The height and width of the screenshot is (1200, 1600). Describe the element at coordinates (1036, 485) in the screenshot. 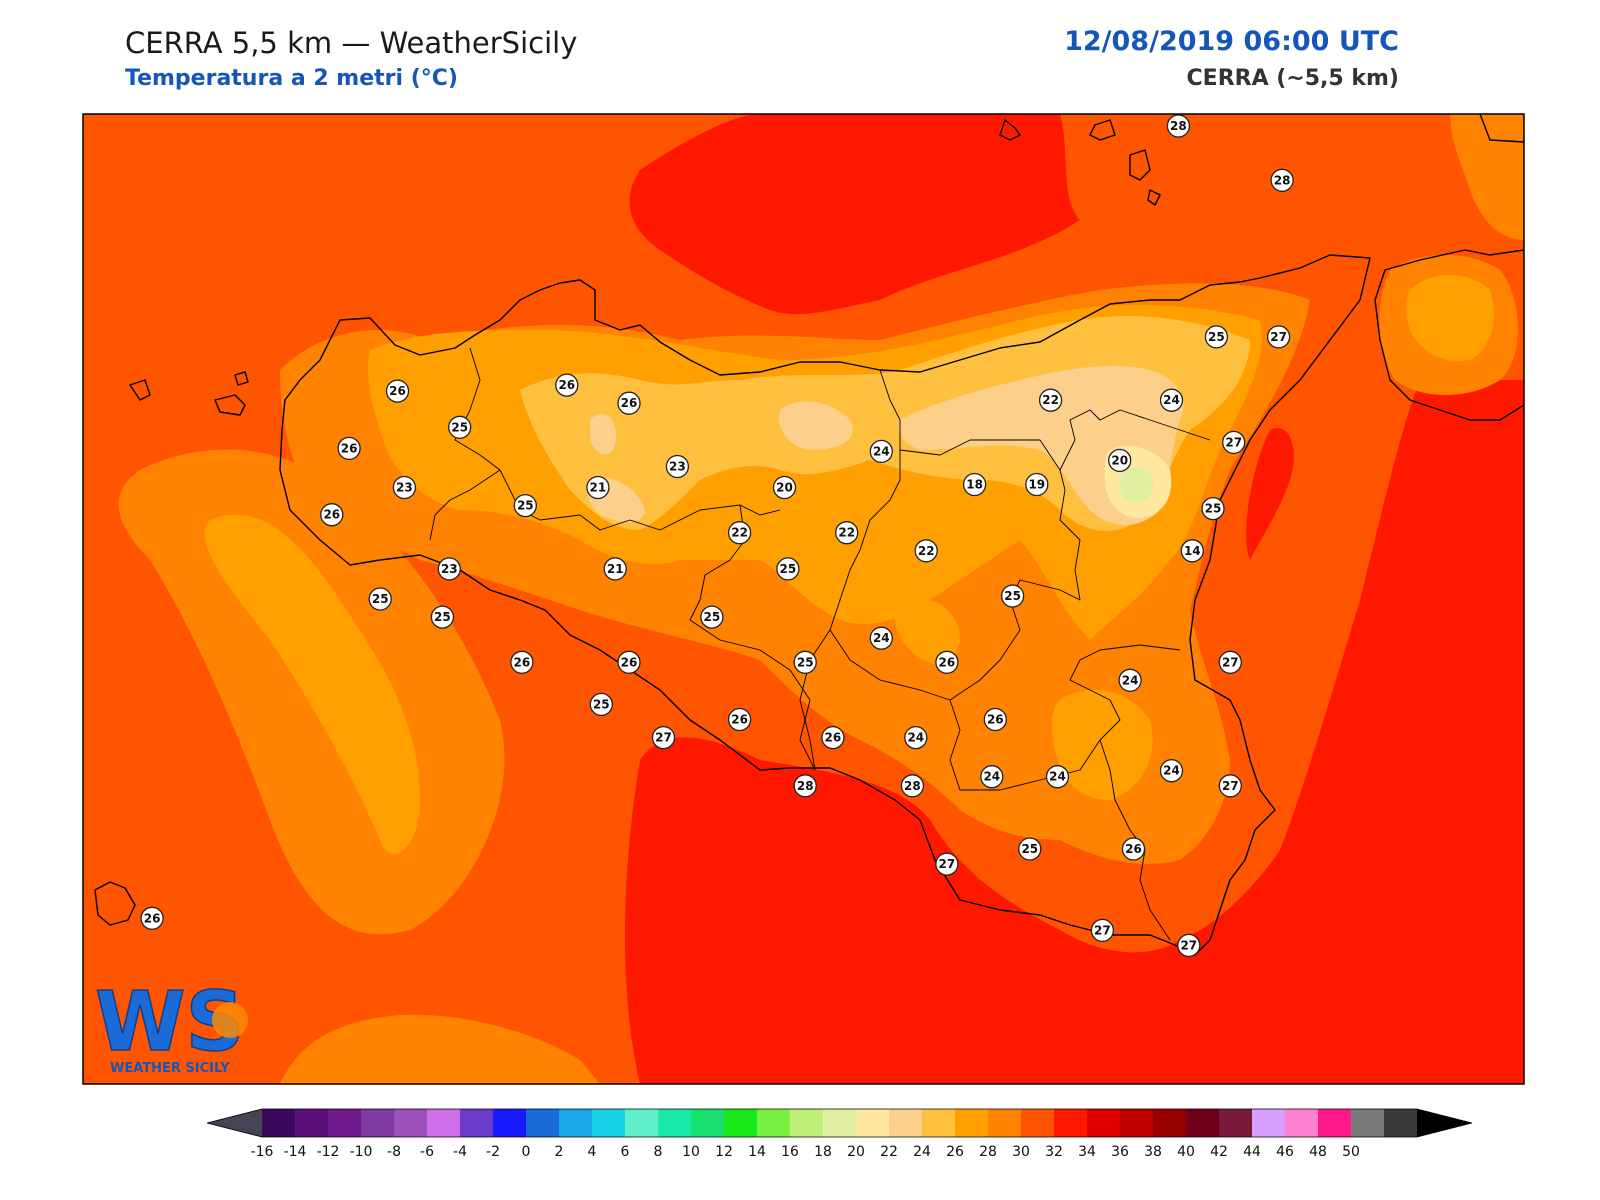

I see `station-value: 19` at that location.